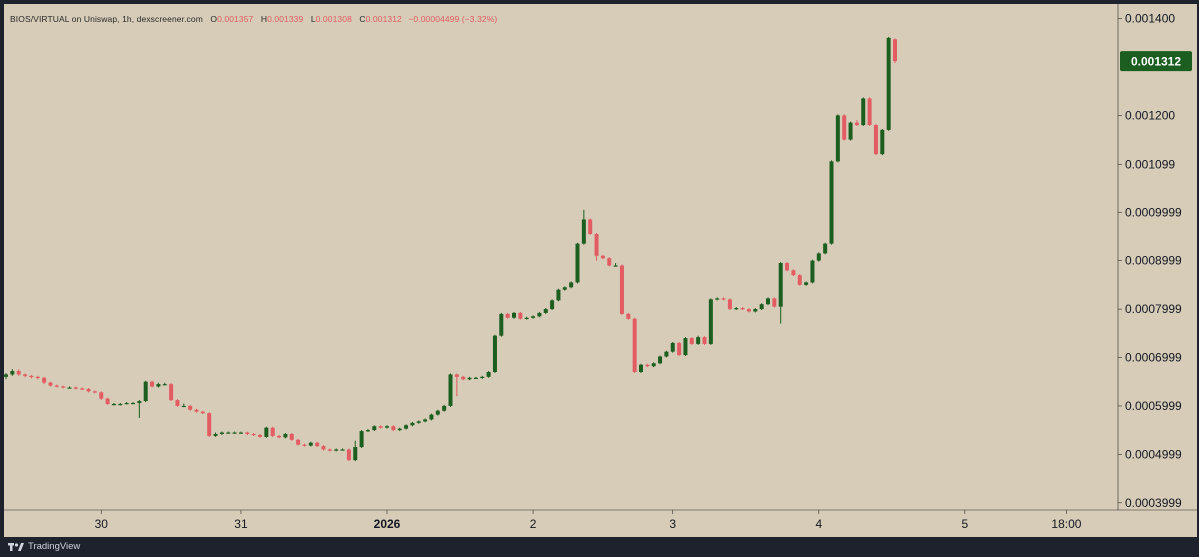  What do you see at coordinates (818, 524) in the screenshot?
I see `time-tick-label: 4` at bounding box center [818, 524].